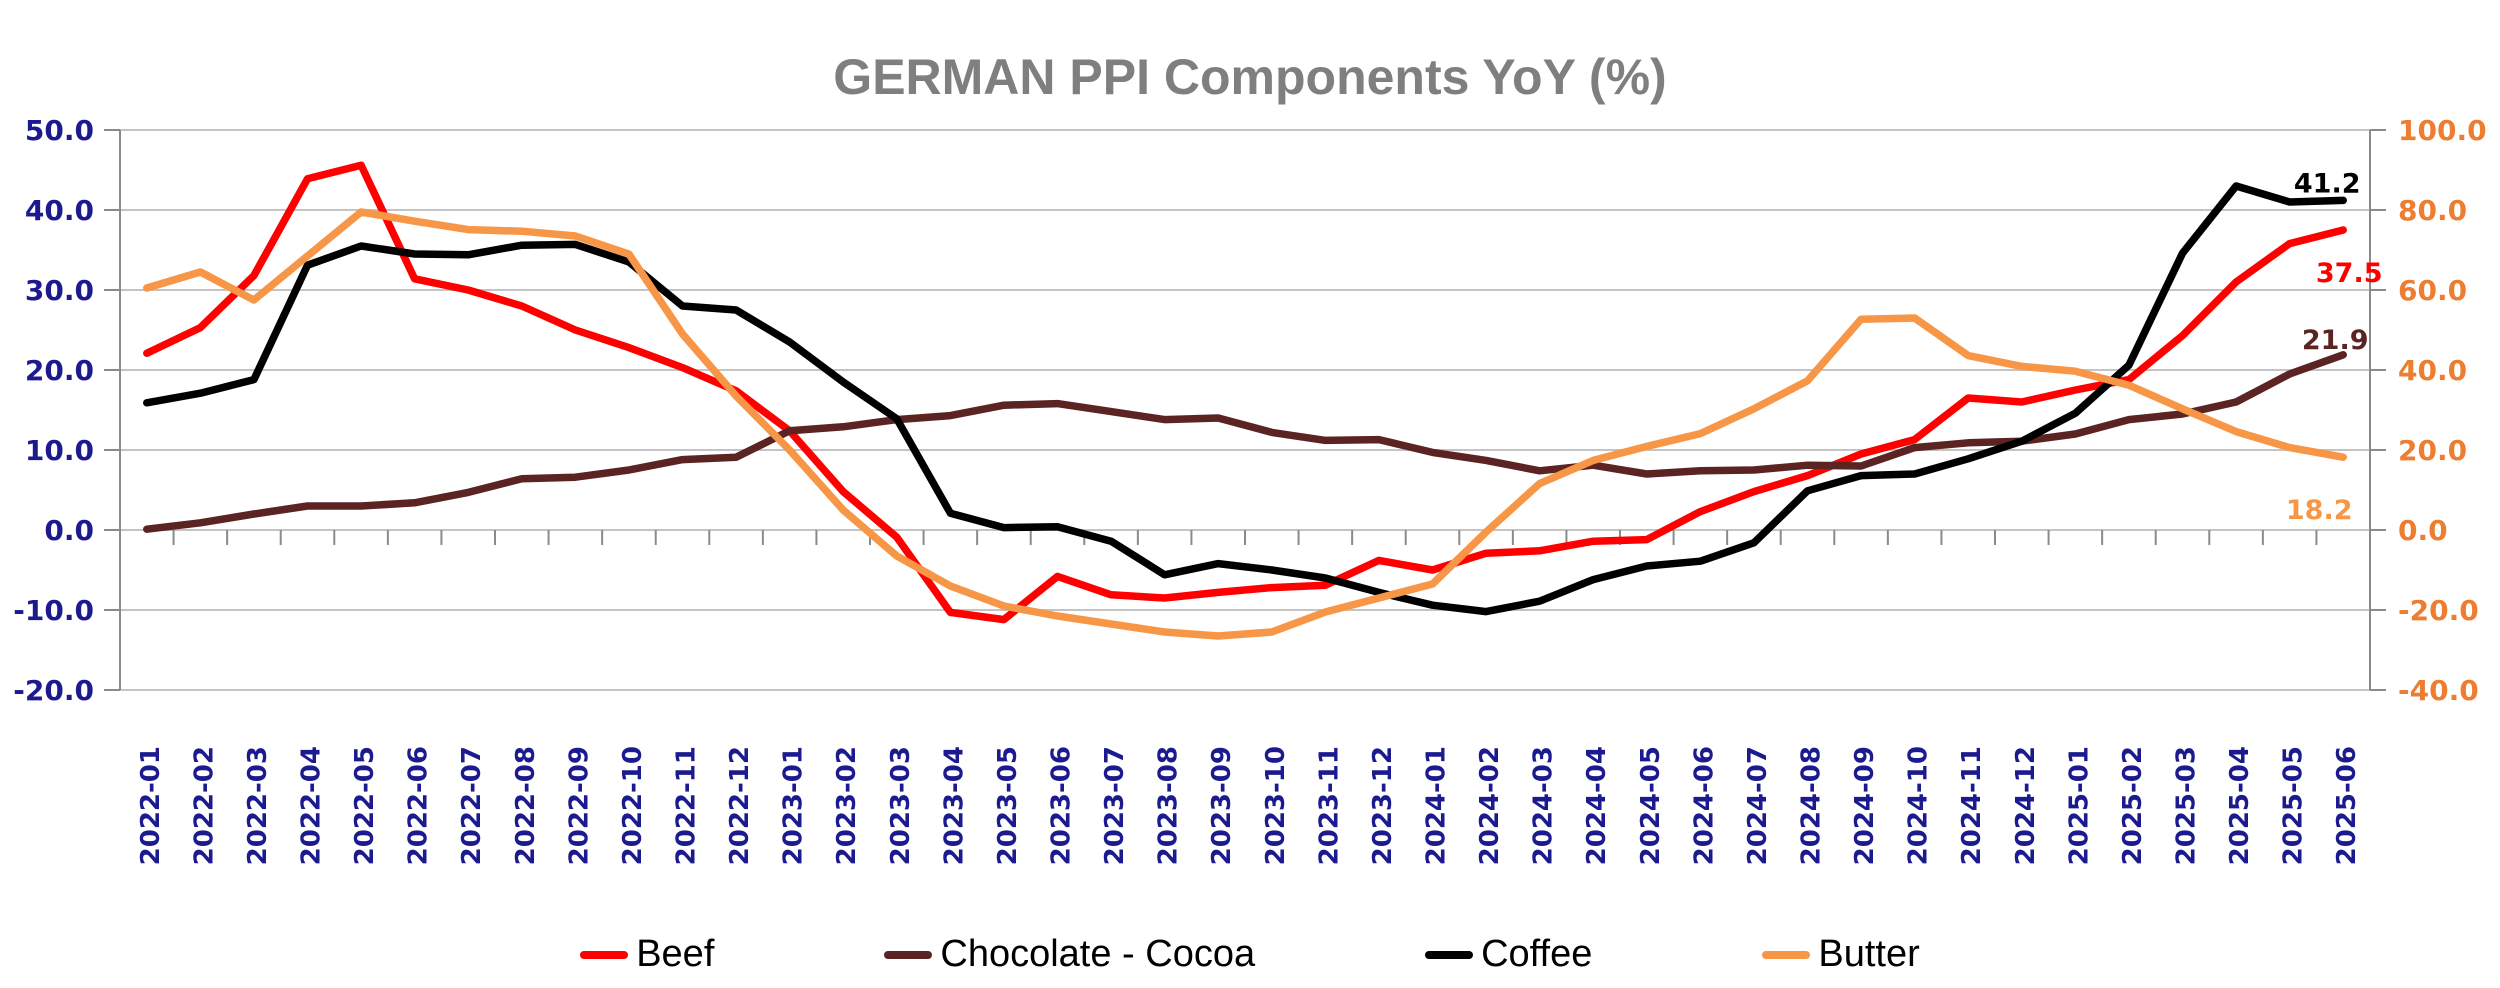  What do you see at coordinates (1383, 805) in the screenshot?
I see `svg-text: 2023-12` at bounding box center [1383, 805].